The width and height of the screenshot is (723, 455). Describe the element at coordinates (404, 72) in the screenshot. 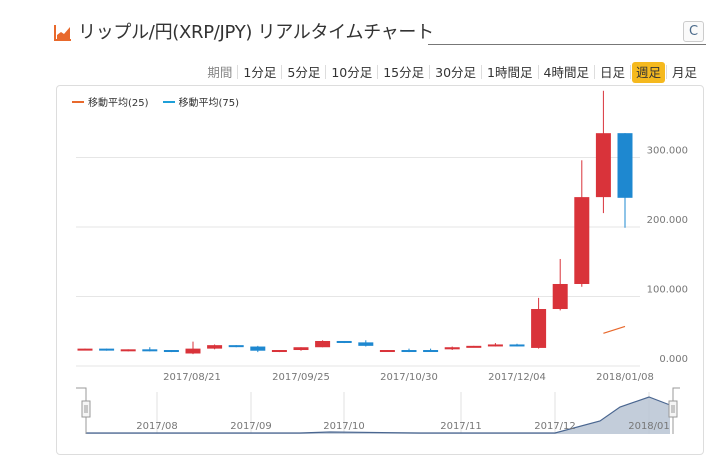

I see `period-15min: 15分足` at that location.